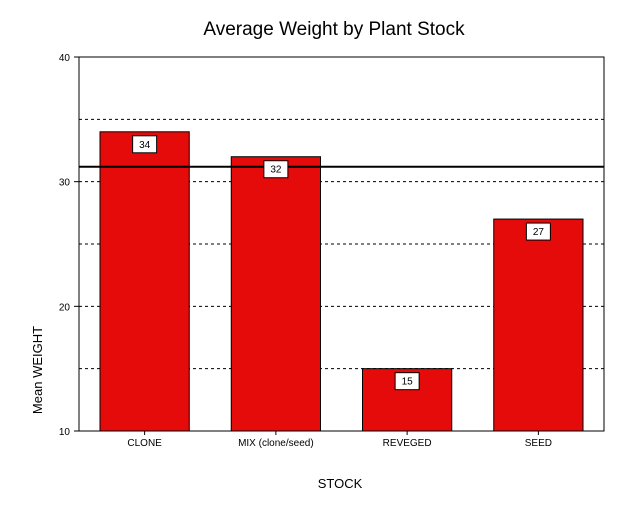  I want to click on x-tick-label: REVEGED, so click(407, 443).